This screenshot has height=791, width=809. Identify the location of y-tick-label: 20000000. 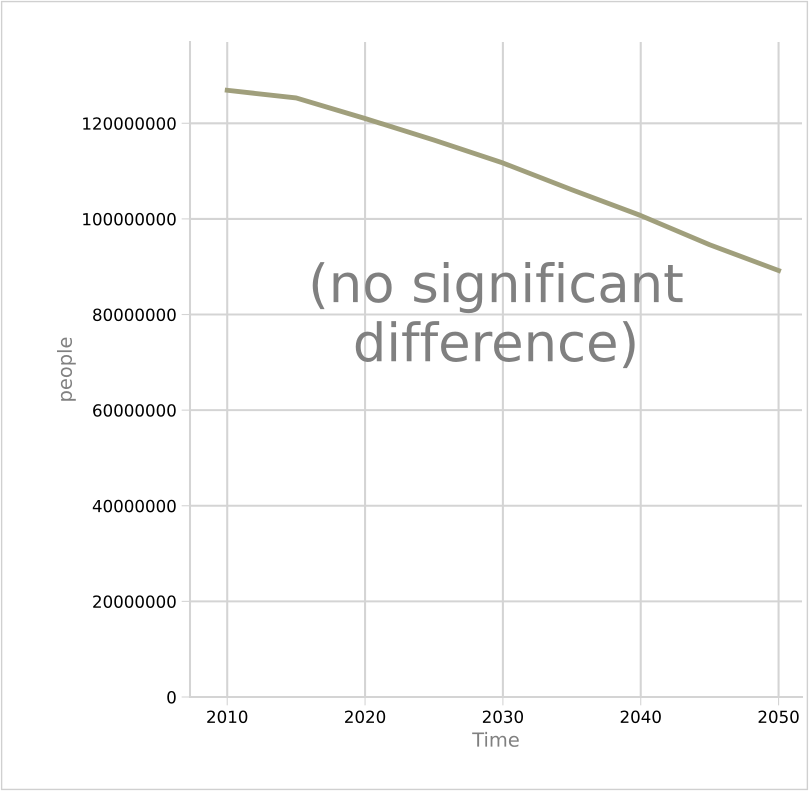
(134, 601).